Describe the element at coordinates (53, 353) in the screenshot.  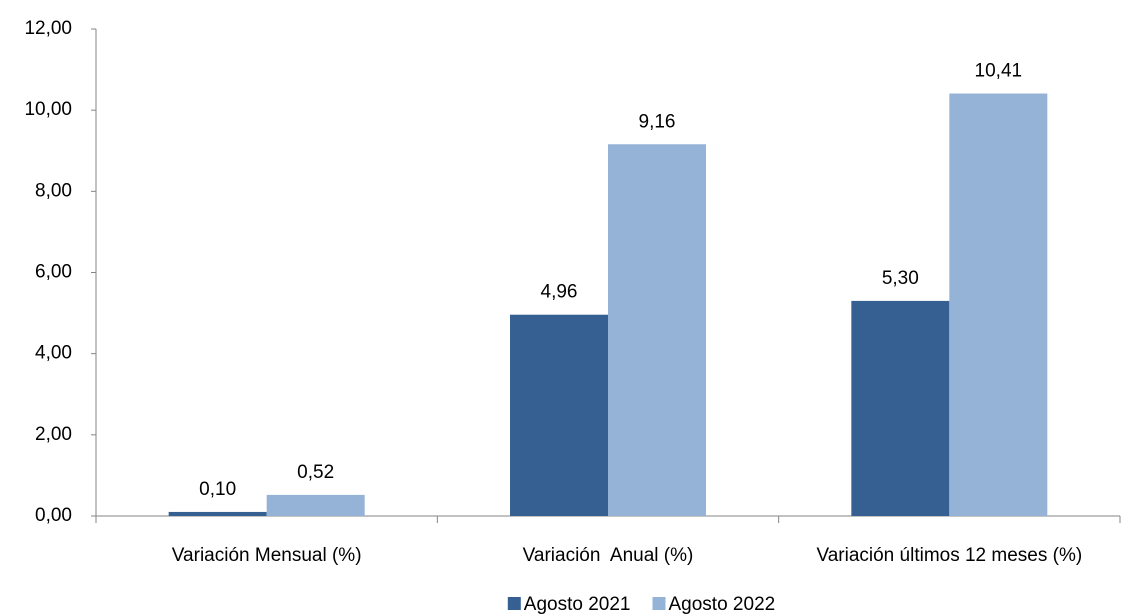
I see `y-tick-label: 4,00` at that location.